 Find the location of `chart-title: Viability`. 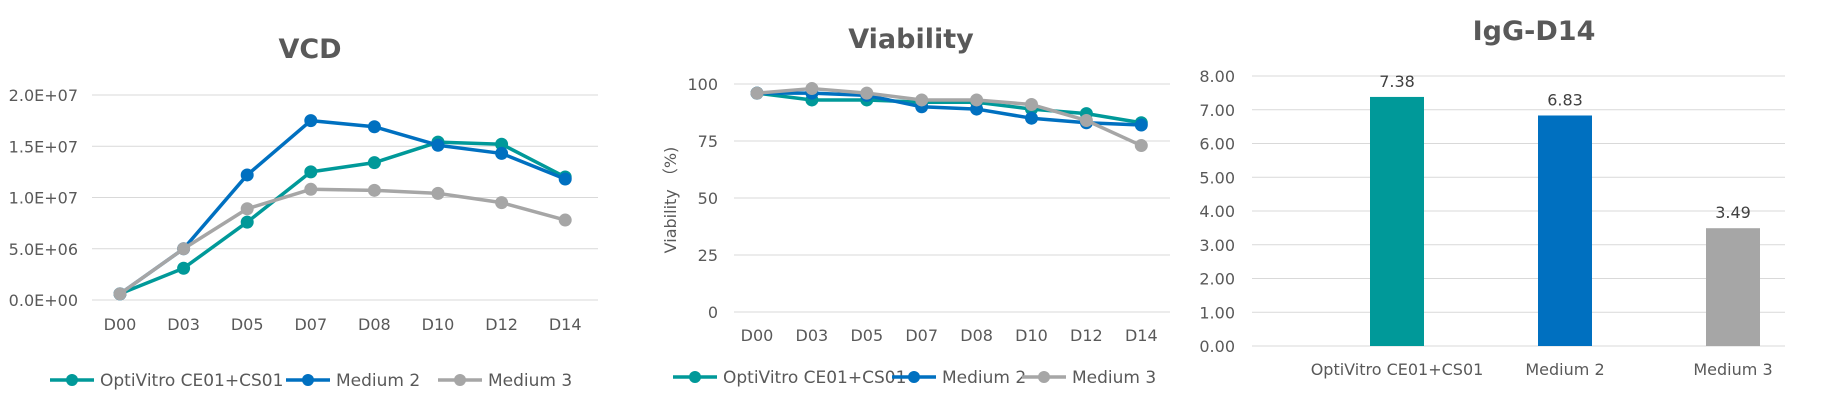

chart-title: Viability is located at coordinates (911, 39).